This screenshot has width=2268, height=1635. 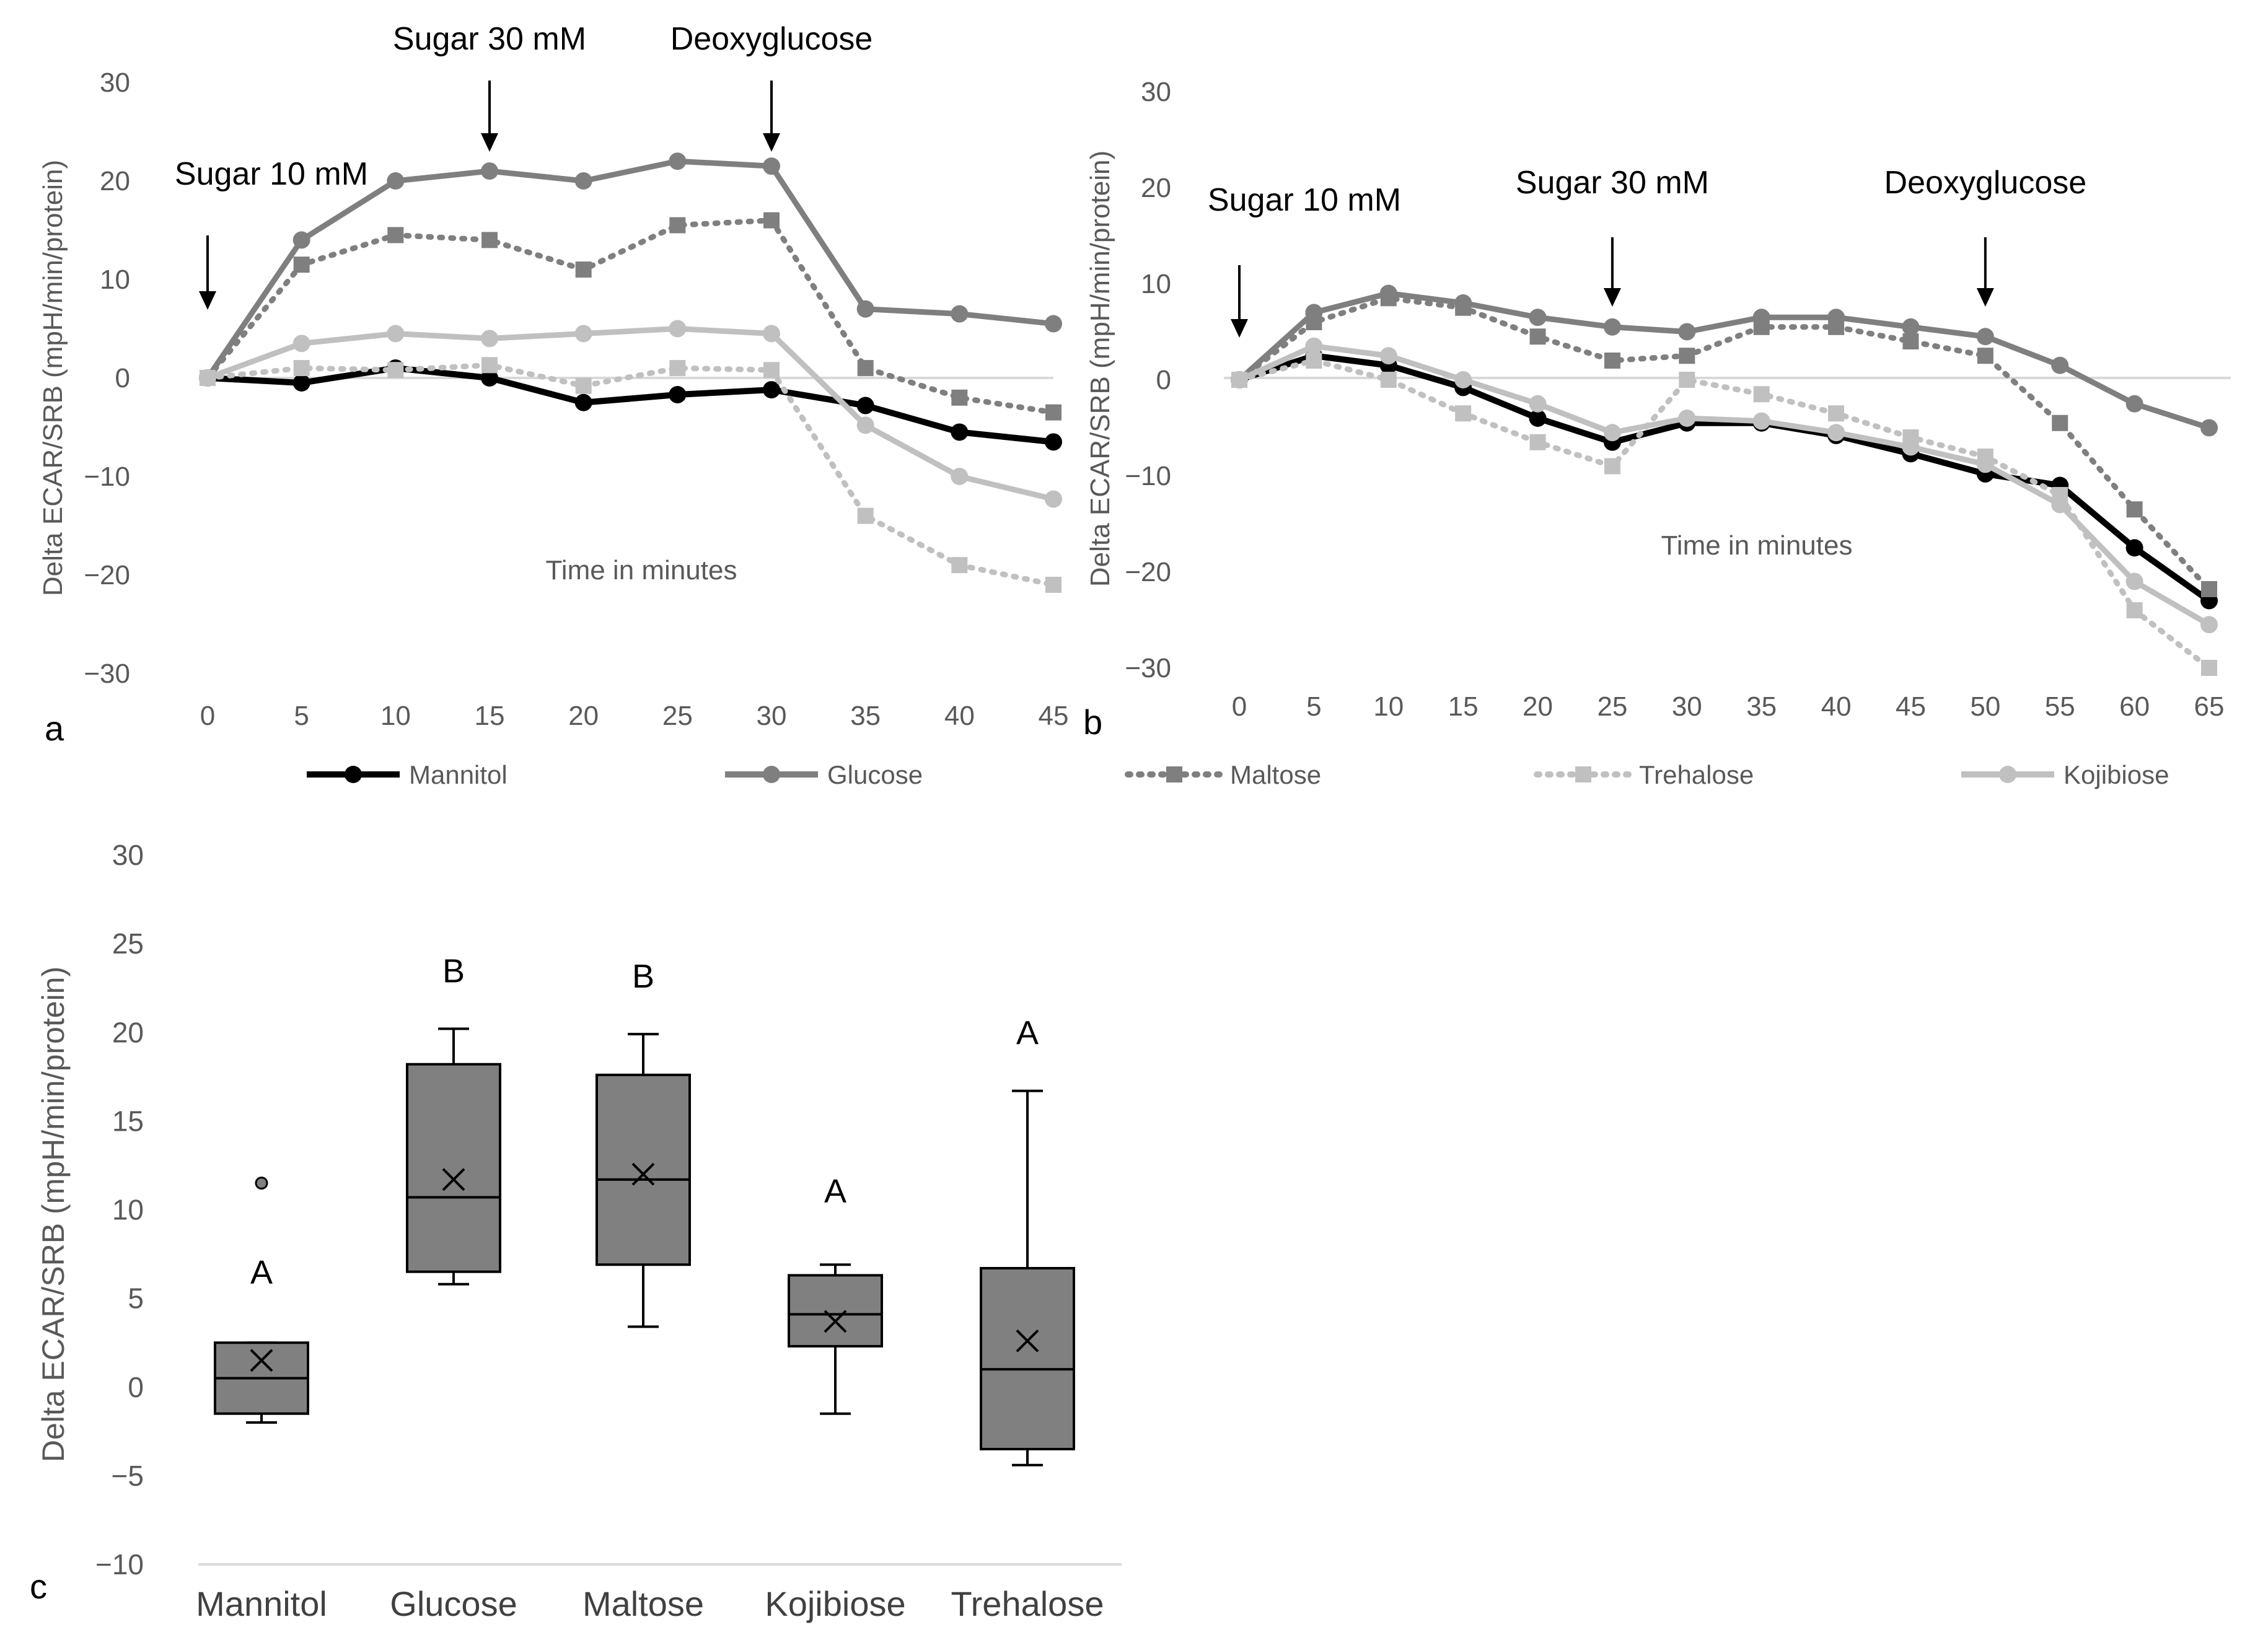 What do you see at coordinates (1696, 774) in the screenshot?
I see `legend-label: Trehalose` at bounding box center [1696, 774].